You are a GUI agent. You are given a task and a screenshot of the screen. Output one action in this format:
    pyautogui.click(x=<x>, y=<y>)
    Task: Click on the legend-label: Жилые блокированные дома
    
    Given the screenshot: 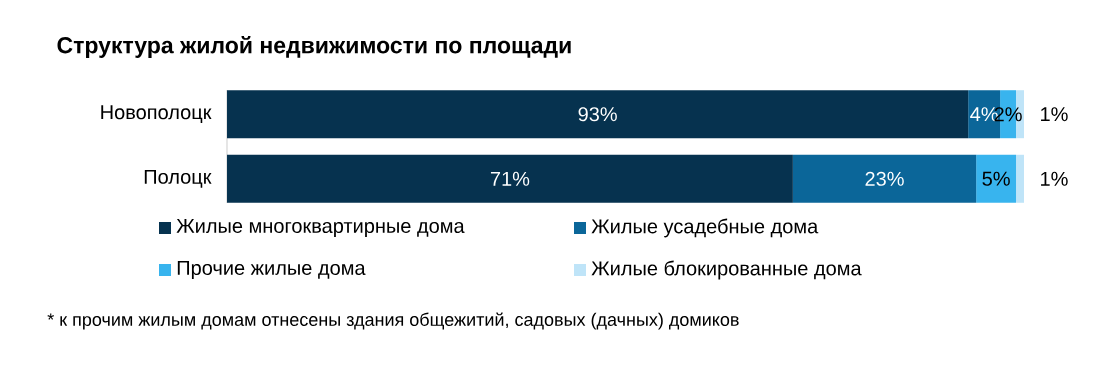 What is the action you would take?
    pyautogui.click(x=726, y=270)
    